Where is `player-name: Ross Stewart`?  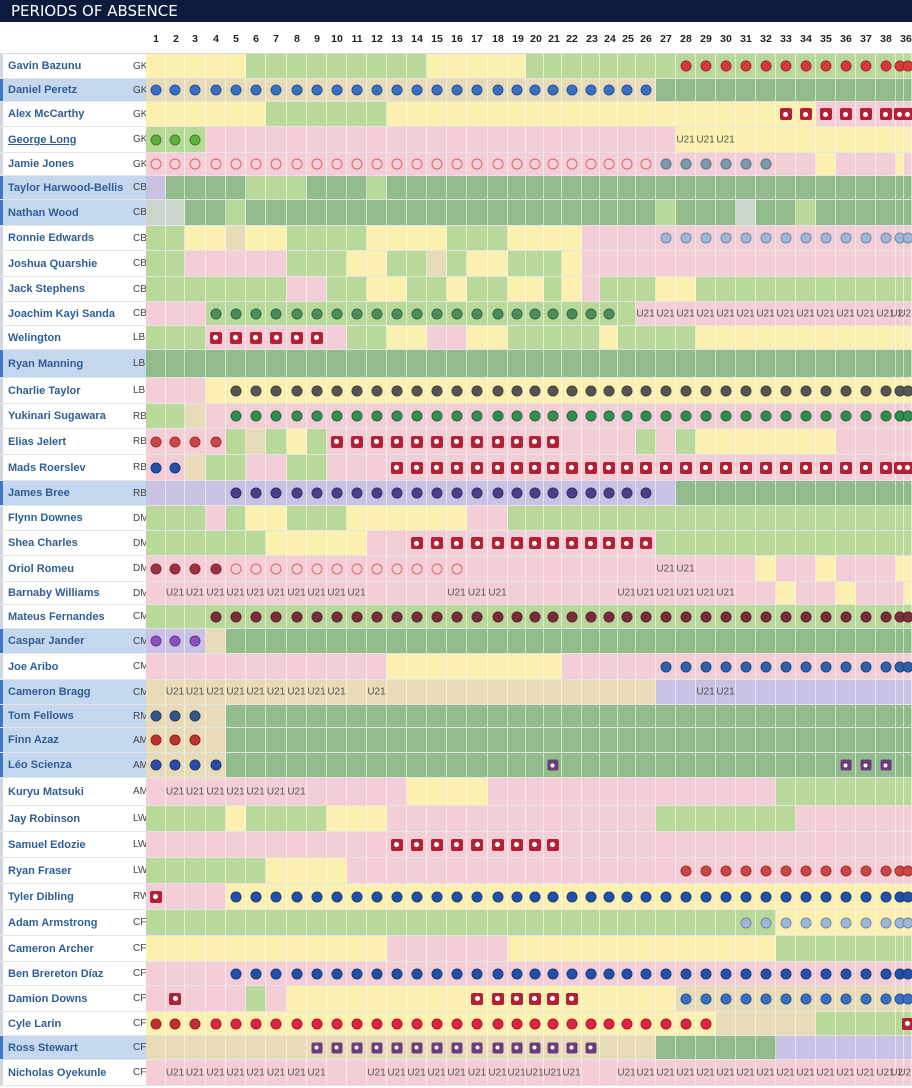
player-name: Ross Stewart is located at coordinates (43, 1048).